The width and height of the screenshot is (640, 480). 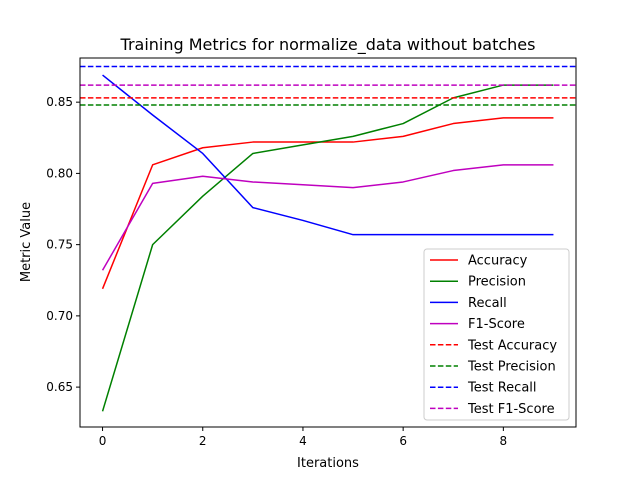 I want to click on legend-box, so click(x=496, y=334).